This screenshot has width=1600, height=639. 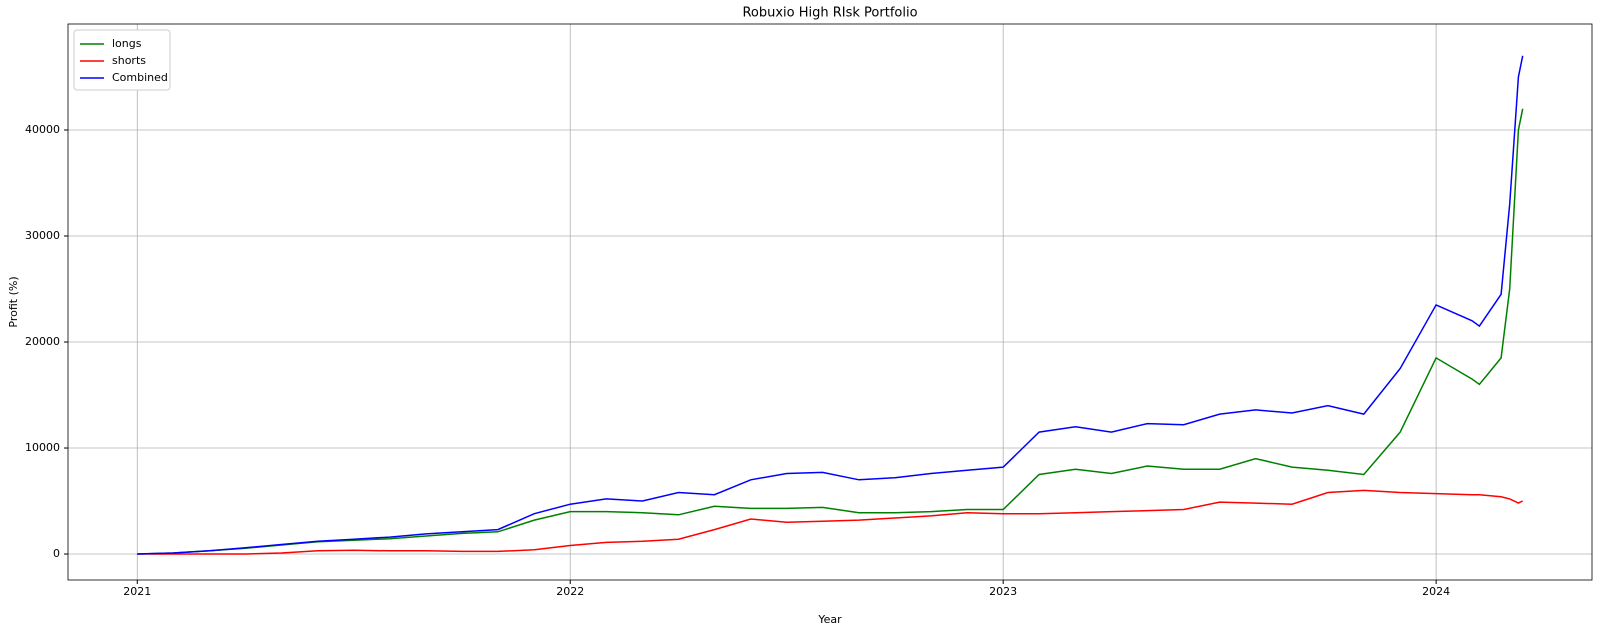 I want to click on y-tick-label: 30000, so click(x=42, y=235).